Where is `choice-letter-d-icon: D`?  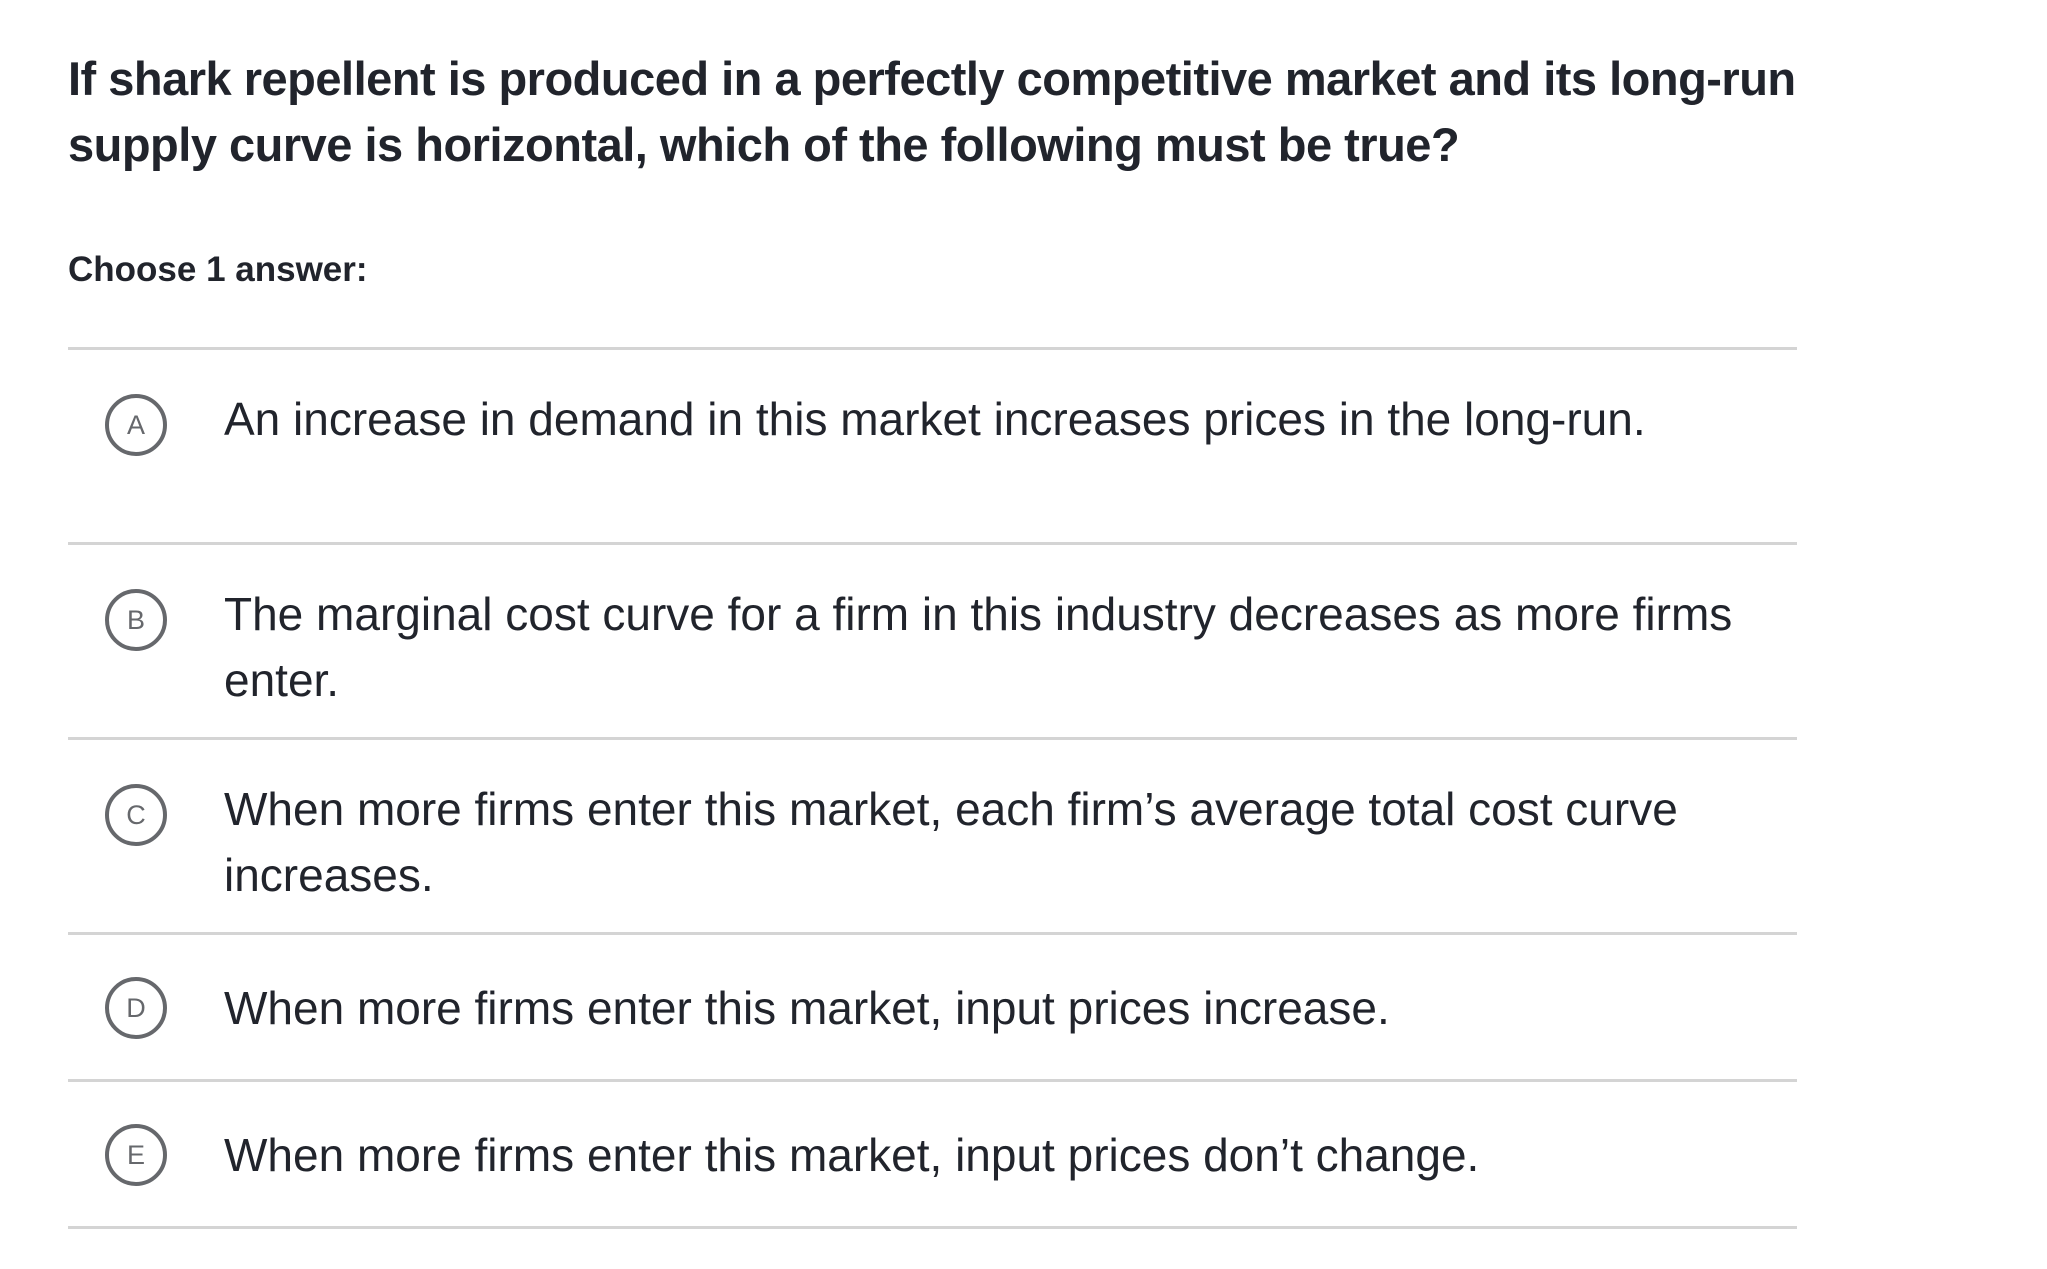
choice-letter-d-icon: D is located at coordinates (136, 1008).